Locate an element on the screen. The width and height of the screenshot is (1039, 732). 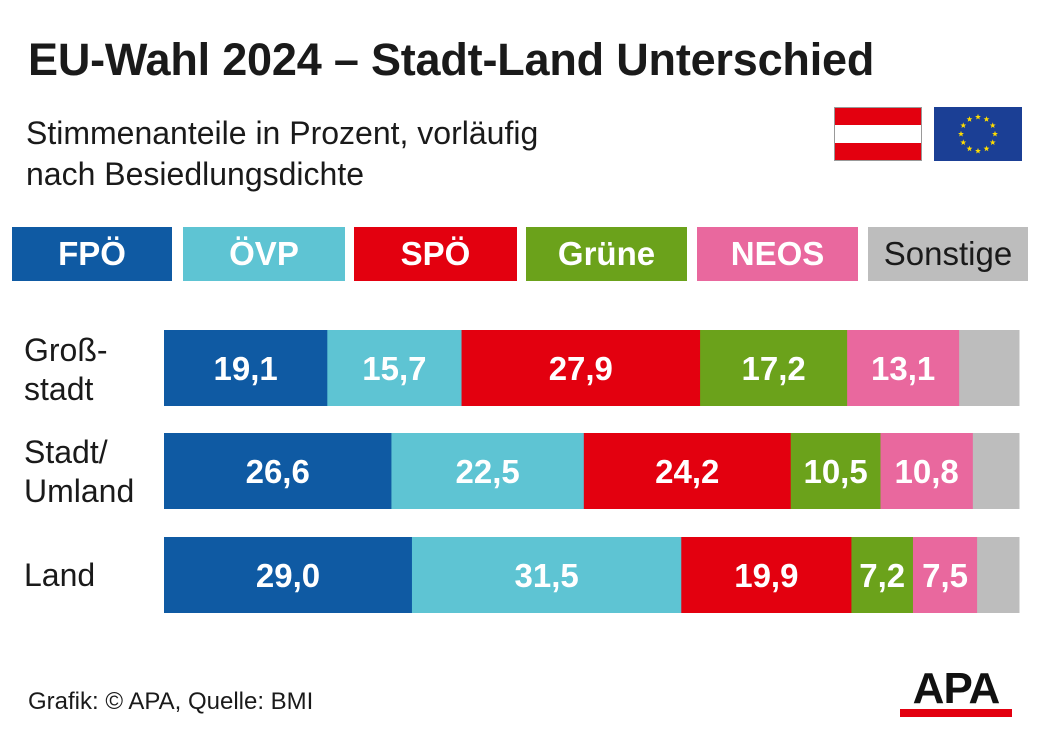
bar-value-grossstadt-oevp: 15,7 is located at coordinates (394, 368).